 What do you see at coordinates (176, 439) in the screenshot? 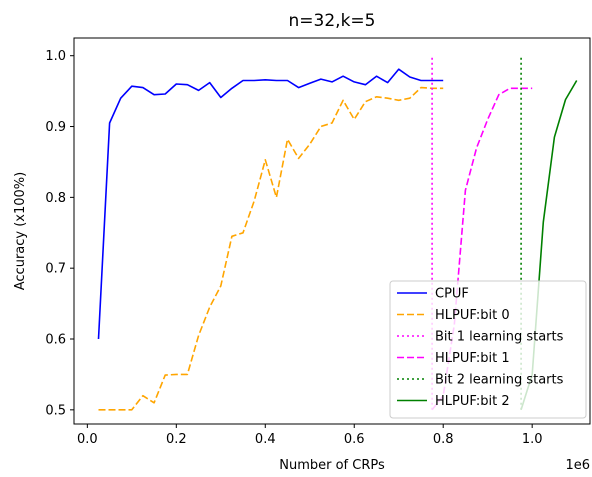
I see `x-tick-label: 0.2` at bounding box center [176, 439].